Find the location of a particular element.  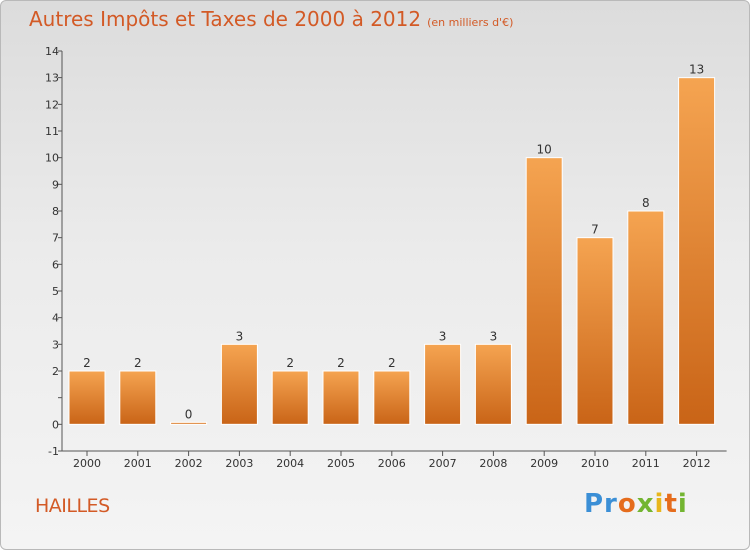

logo-part: o is located at coordinates (627, 504).